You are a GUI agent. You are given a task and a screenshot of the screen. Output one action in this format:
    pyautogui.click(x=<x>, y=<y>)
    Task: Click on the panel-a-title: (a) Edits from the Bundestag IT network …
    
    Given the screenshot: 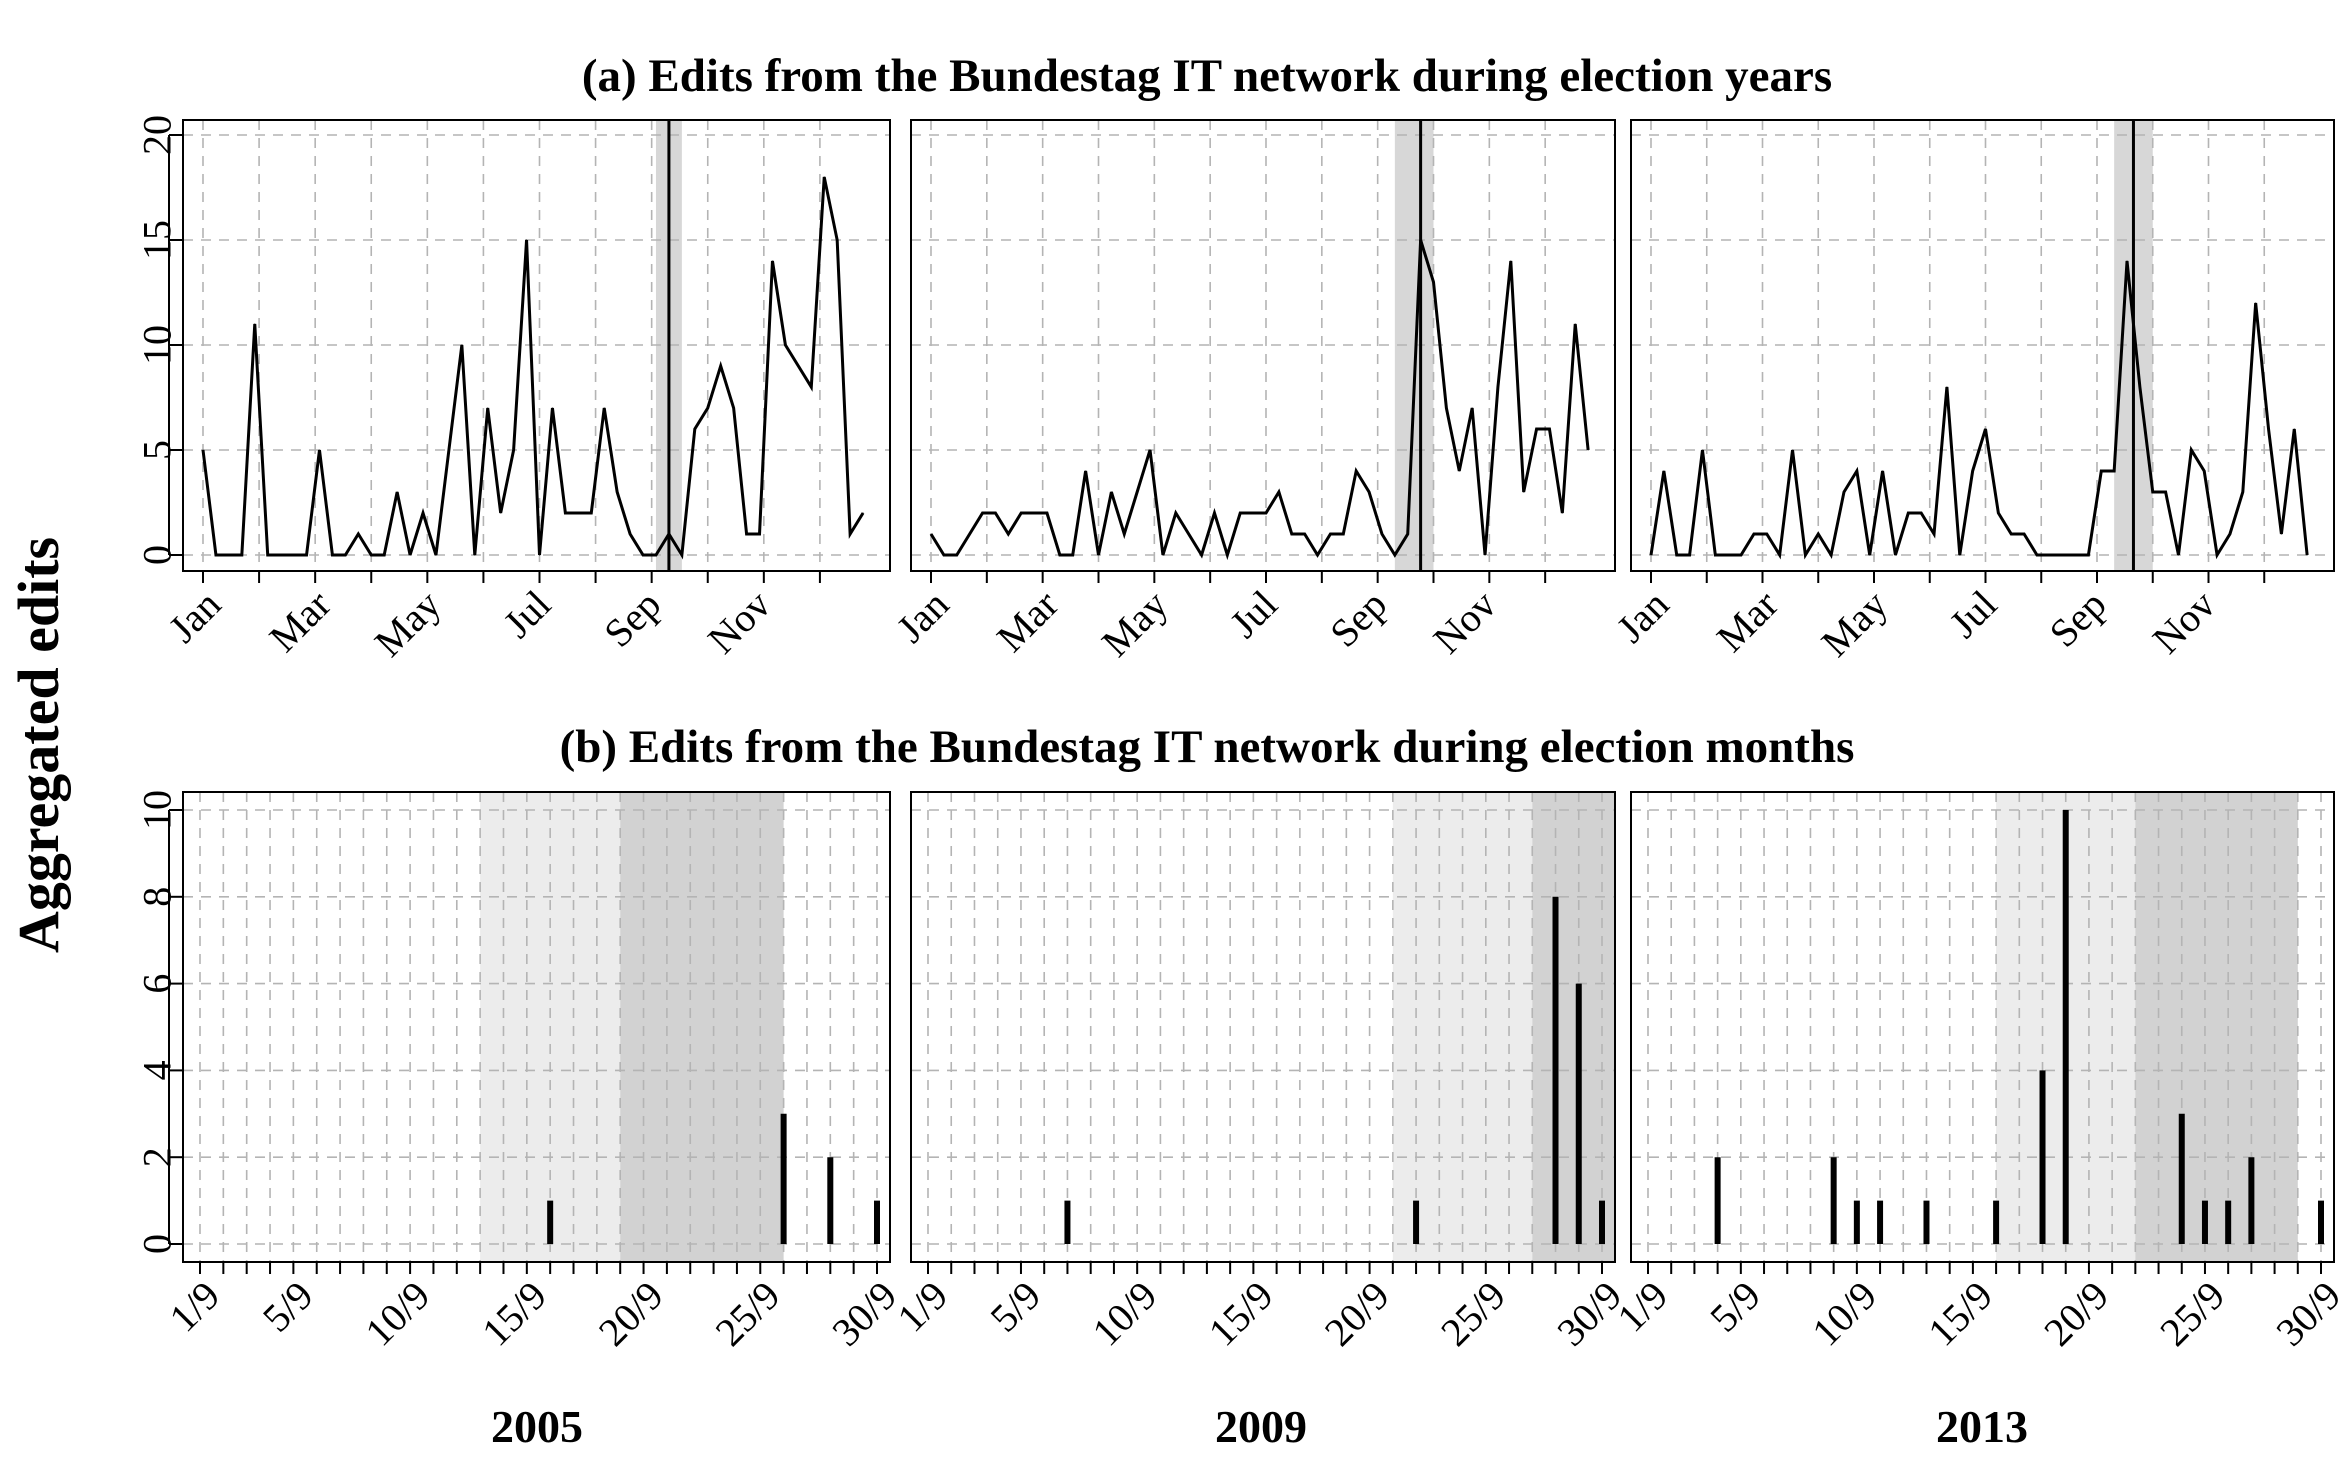 What is the action you would take?
    pyautogui.click(x=1207, y=76)
    